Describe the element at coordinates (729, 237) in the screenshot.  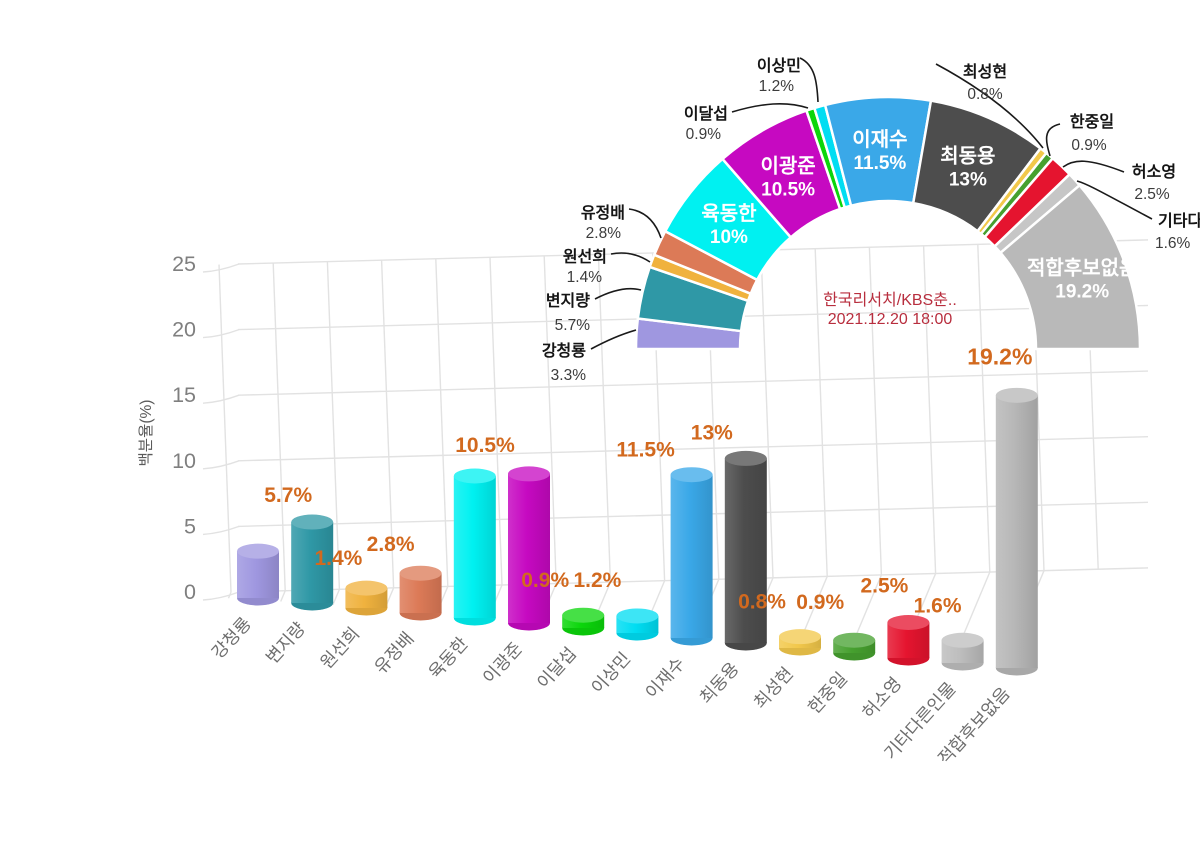
I see `donut-inside-label-value: 10%` at that location.